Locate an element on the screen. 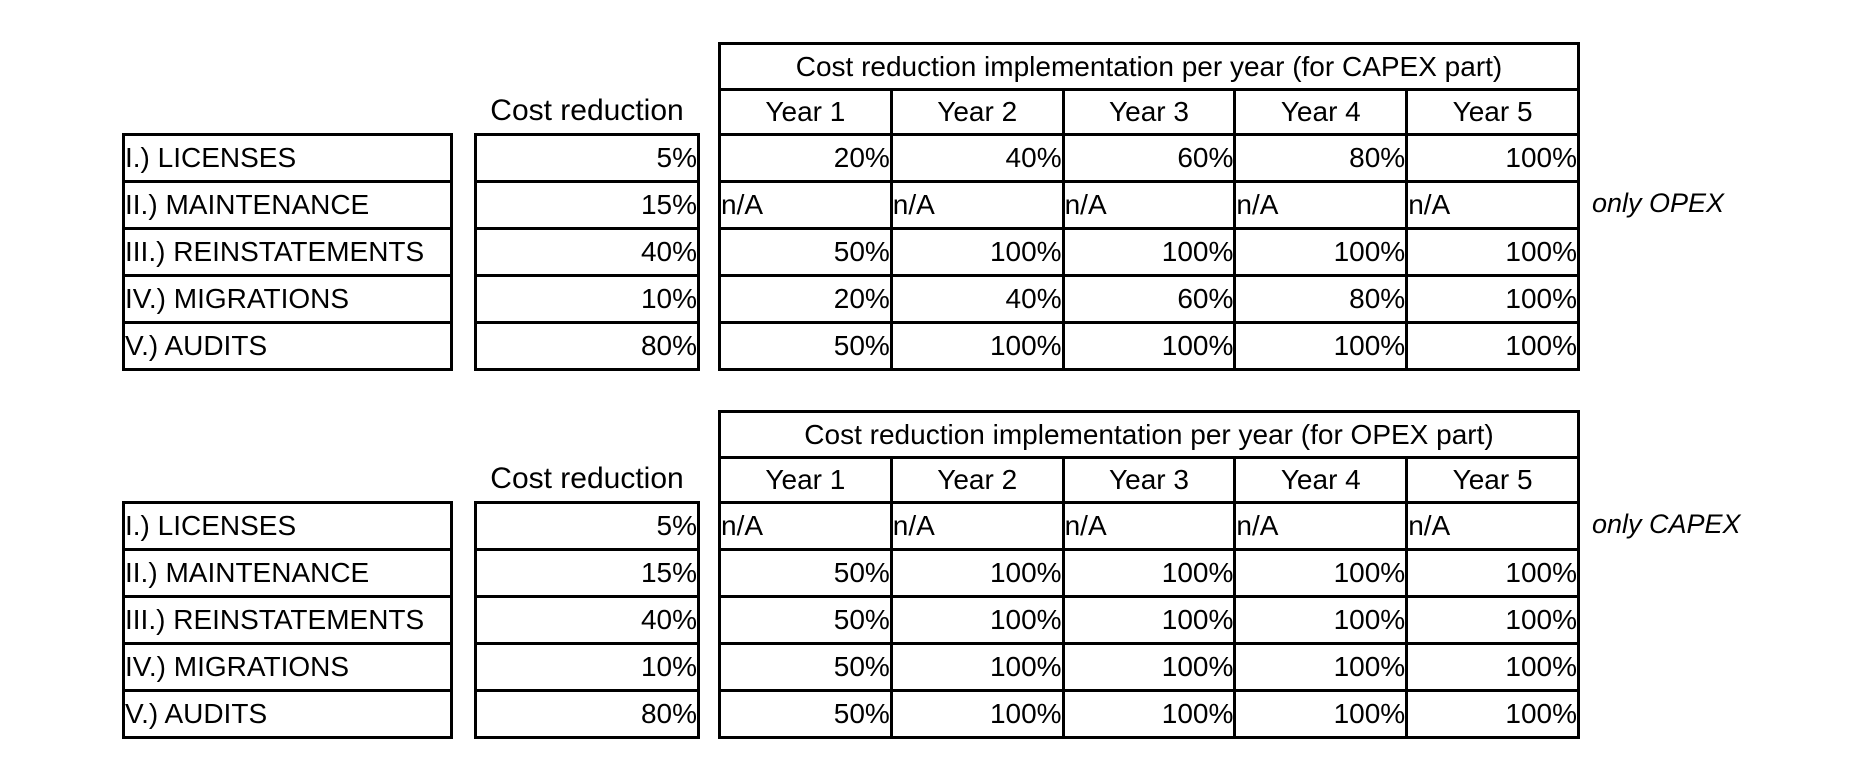  opex-row-label: V.) AUDITS is located at coordinates (287, 714).